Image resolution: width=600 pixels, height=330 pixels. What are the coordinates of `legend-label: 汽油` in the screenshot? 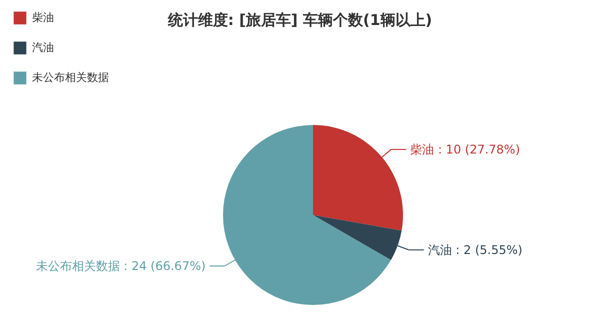 It's located at (43, 47).